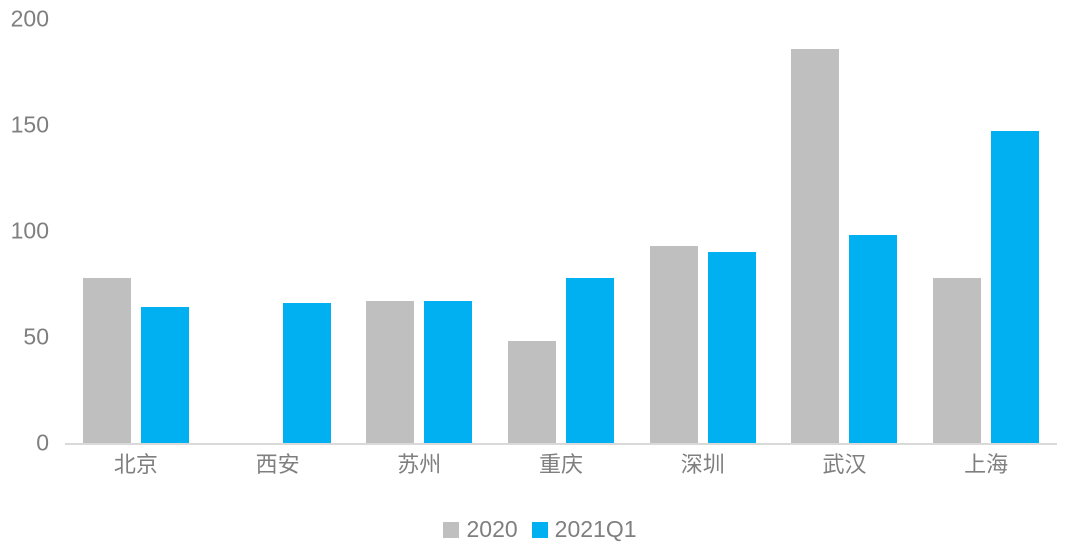  Describe the element at coordinates (36, 336) in the screenshot. I see `y-tick-label: 50` at that location.